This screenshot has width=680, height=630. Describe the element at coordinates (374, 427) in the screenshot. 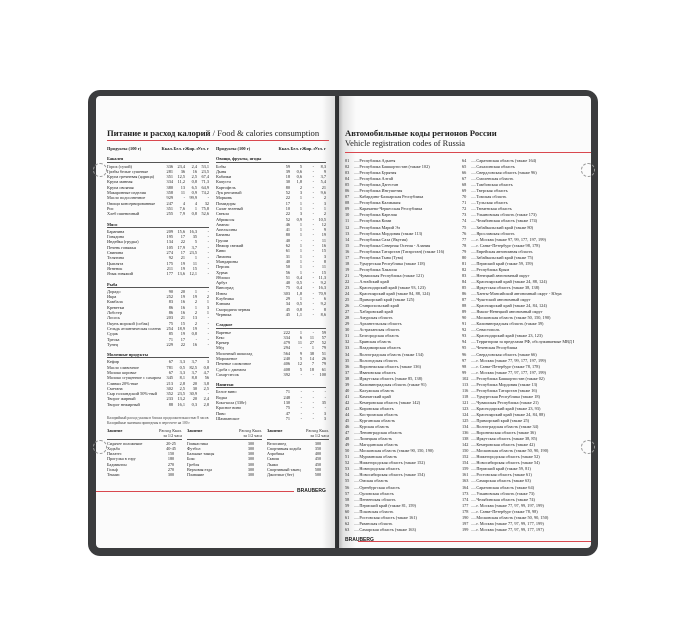

I see `region-name: Курская область` at that location.